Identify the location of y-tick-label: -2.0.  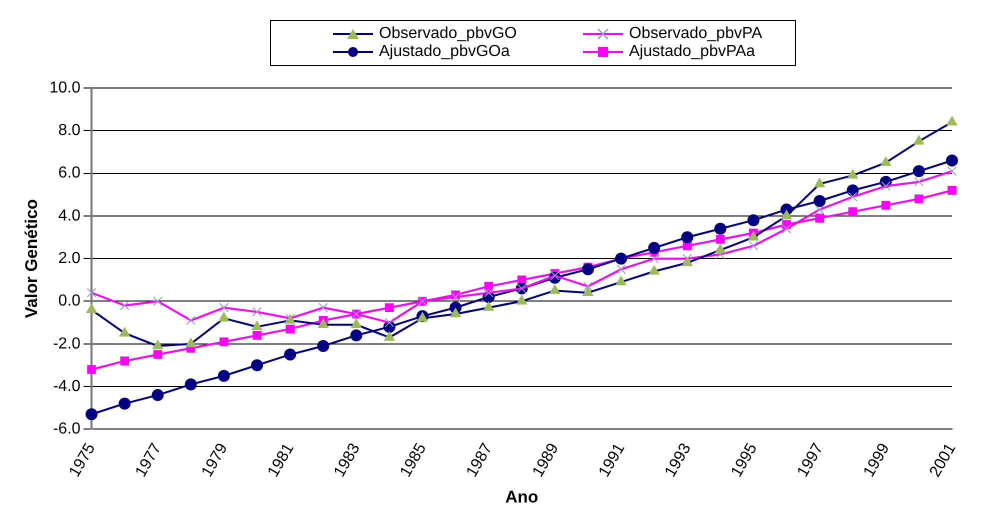
(66, 343).